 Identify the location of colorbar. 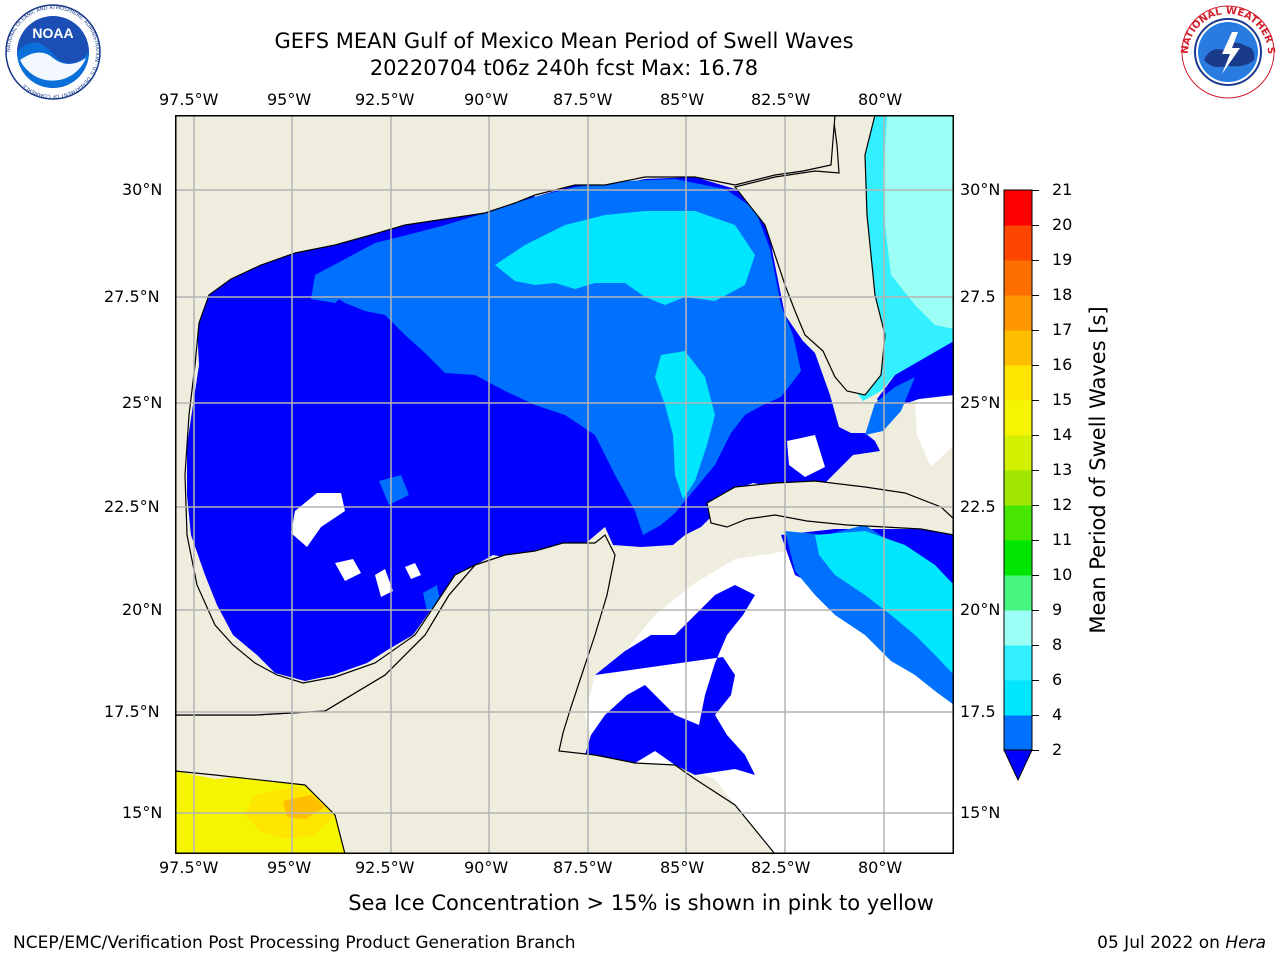
(1018, 485).